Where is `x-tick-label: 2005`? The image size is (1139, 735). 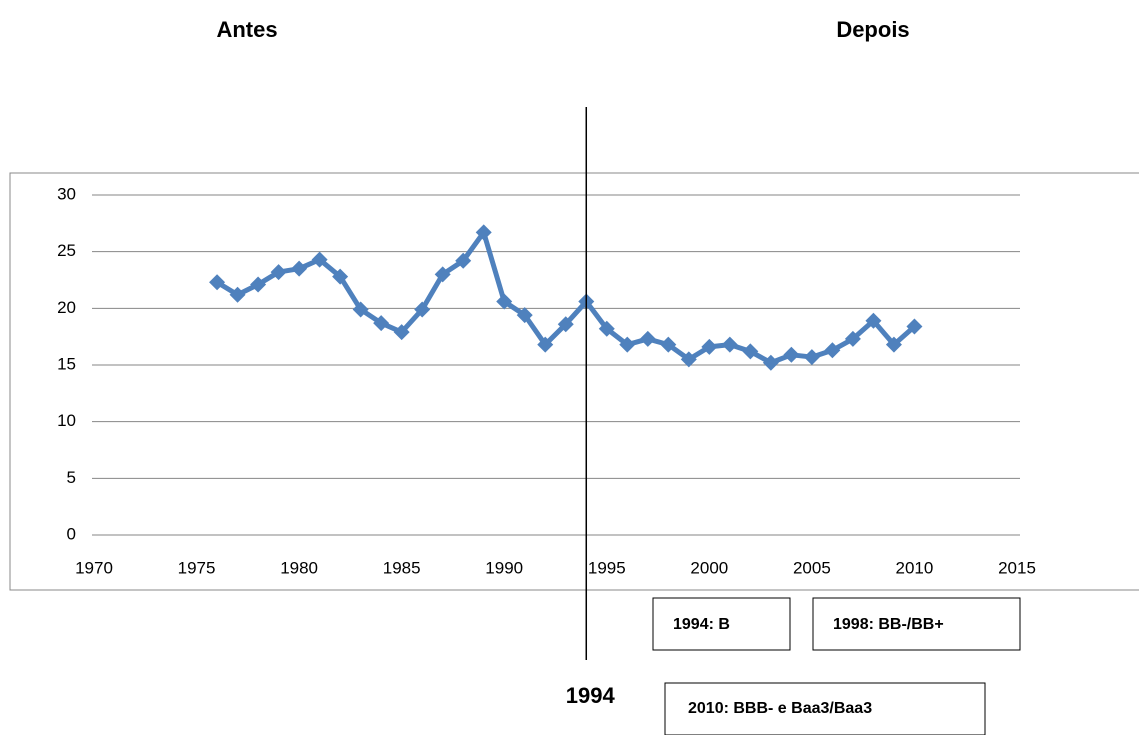 x-tick-label: 2005 is located at coordinates (812, 567).